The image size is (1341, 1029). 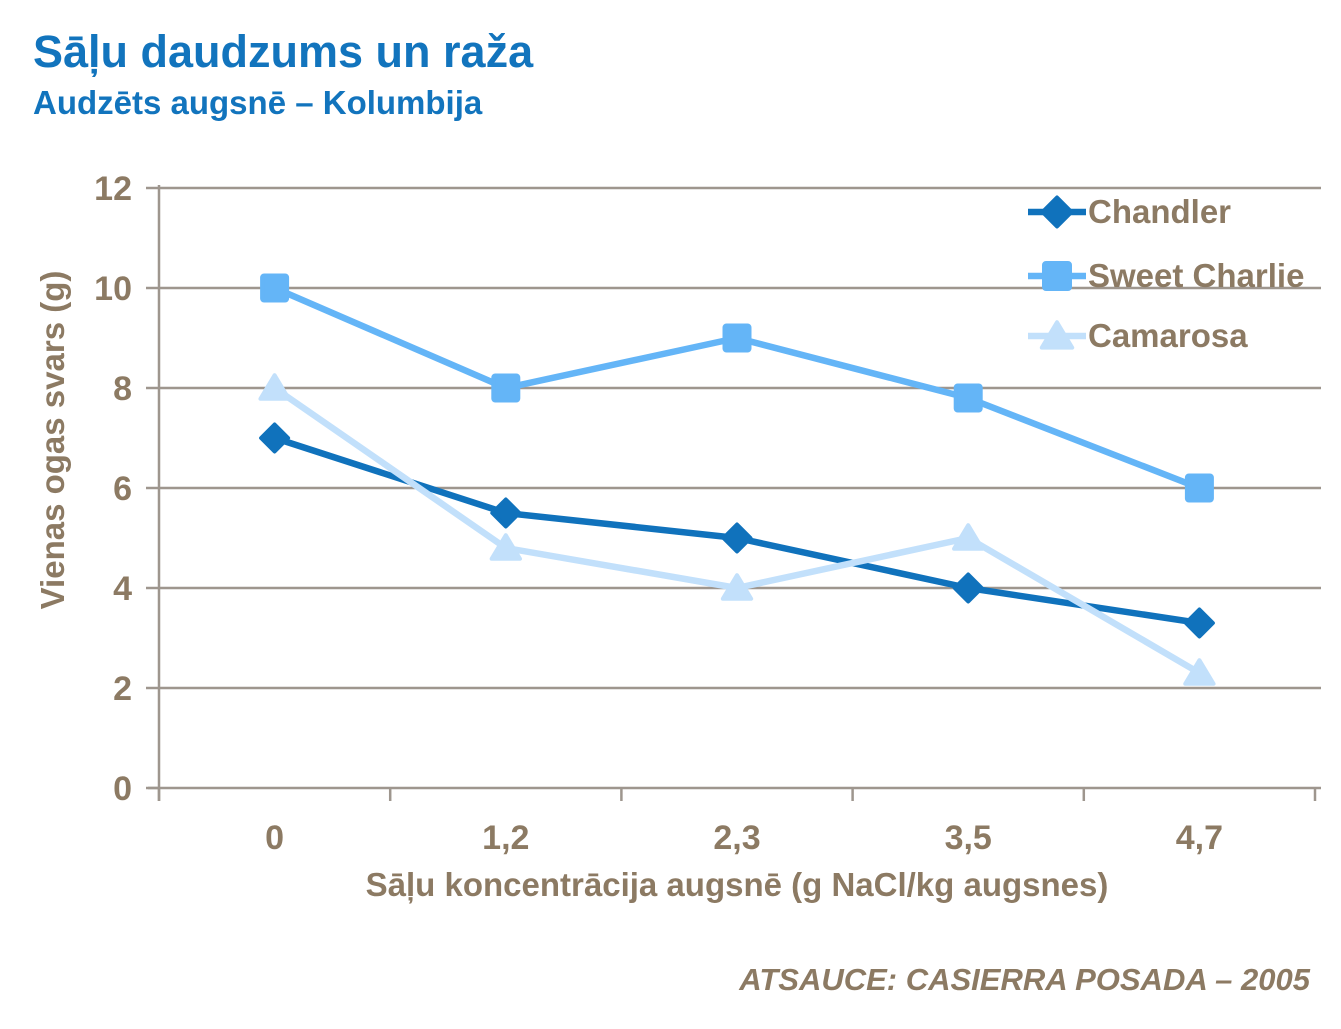 What do you see at coordinates (274, 838) in the screenshot?
I see `x-tick-label-0: 0` at bounding box center [274, 838].